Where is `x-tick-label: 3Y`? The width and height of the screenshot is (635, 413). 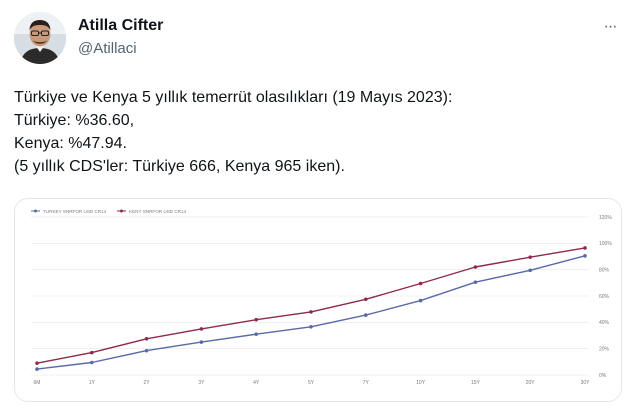 x-tick-label: 3Y is located at coordinates (201, 383).